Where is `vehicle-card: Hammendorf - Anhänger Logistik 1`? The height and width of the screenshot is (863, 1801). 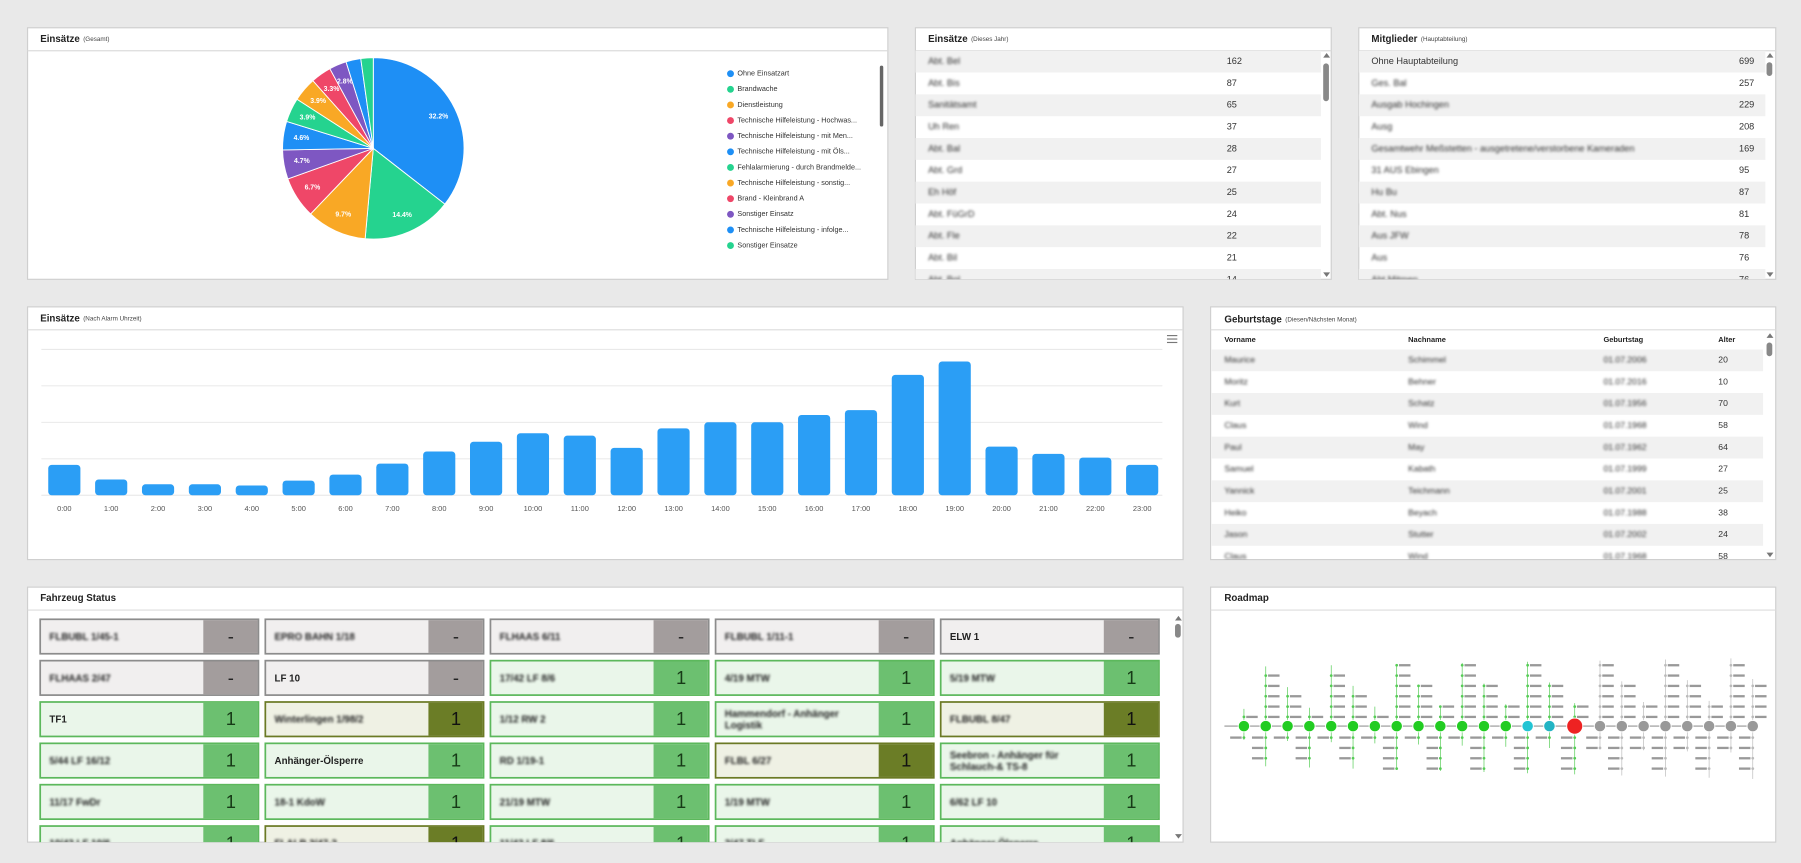
vehicle-card: Hammendorf - Anhänger Logistik 1 is located at coordinates (824, 719).